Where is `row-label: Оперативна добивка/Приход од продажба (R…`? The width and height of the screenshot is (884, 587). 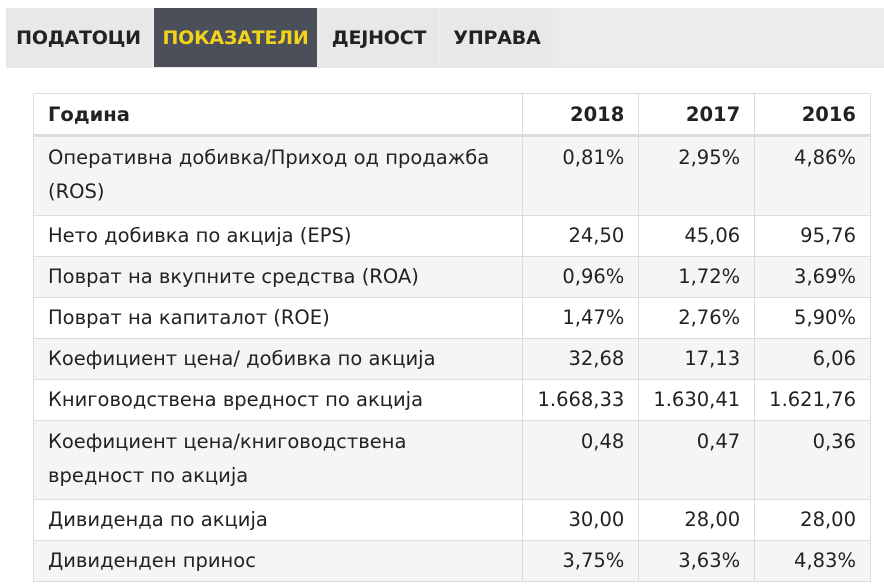 row-label: Оперативна добивка/Приход од продажба (R… is located at coordinates (278, 175).